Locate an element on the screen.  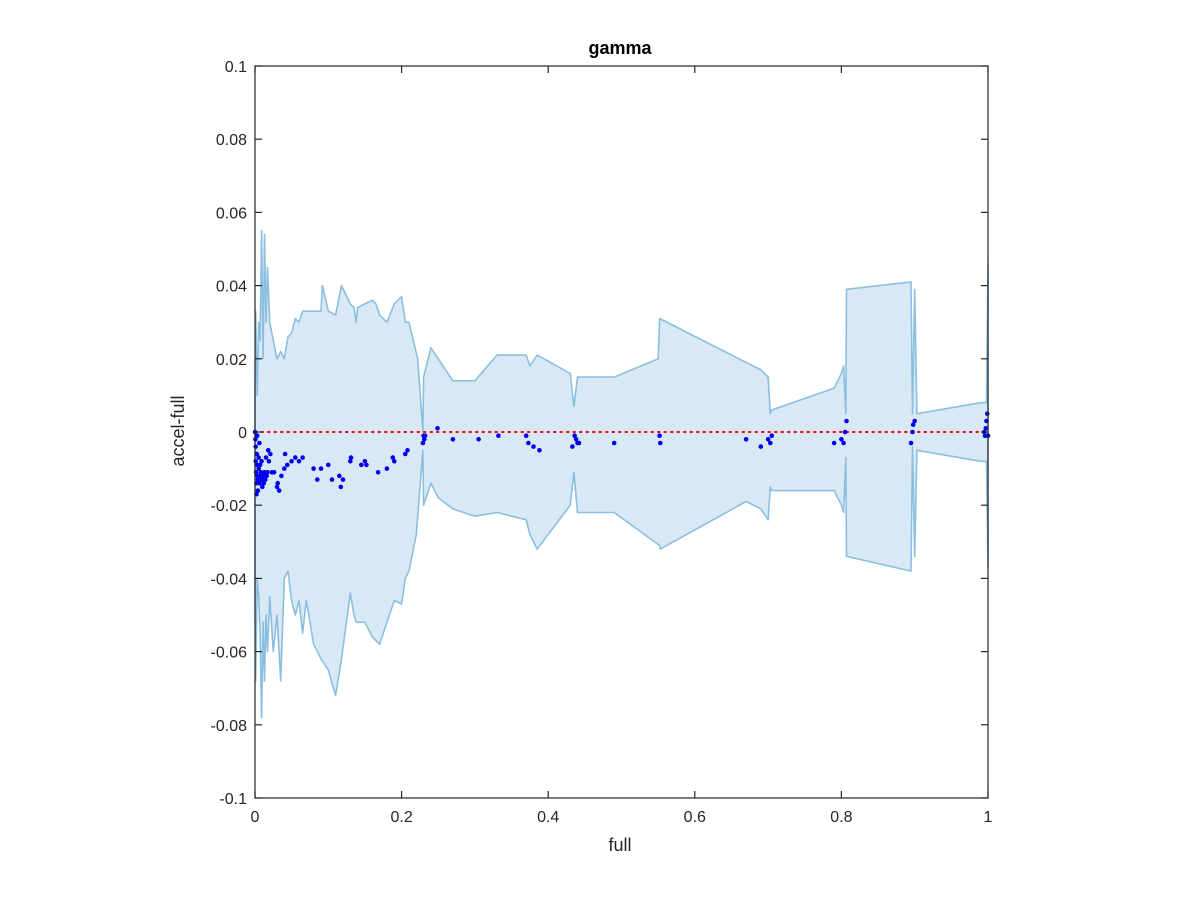
y-tick-label: 0 is located at coordinates (242, 433).